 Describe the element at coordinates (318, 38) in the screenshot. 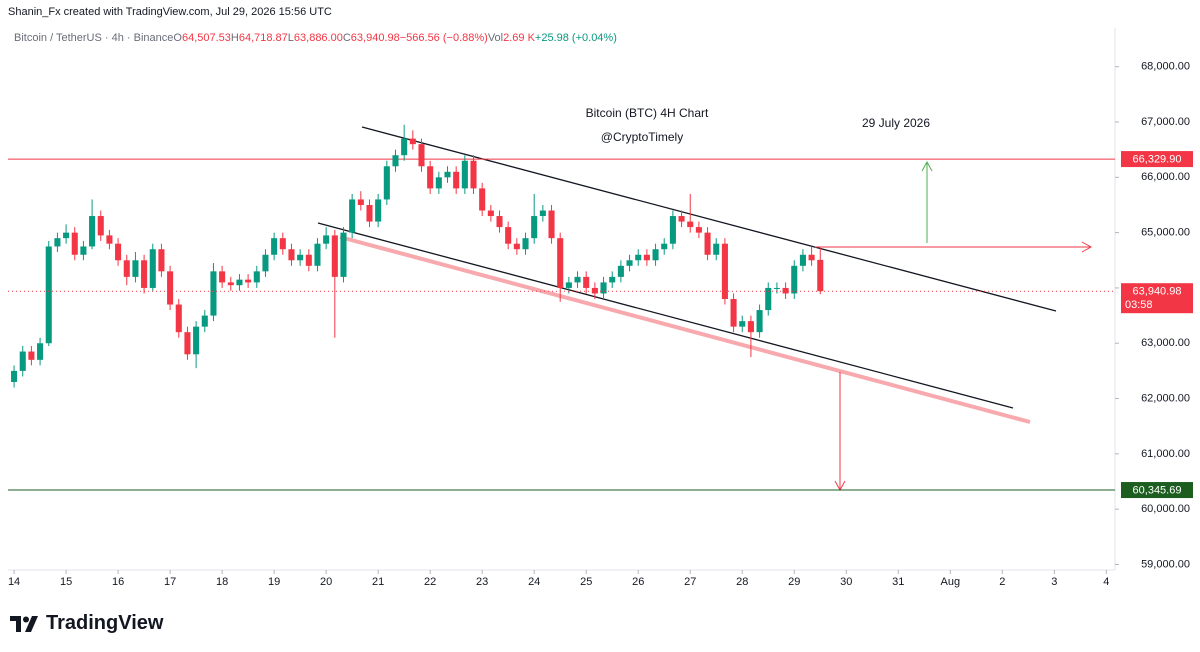

I see `legend-value: 63,886.00` at that location.